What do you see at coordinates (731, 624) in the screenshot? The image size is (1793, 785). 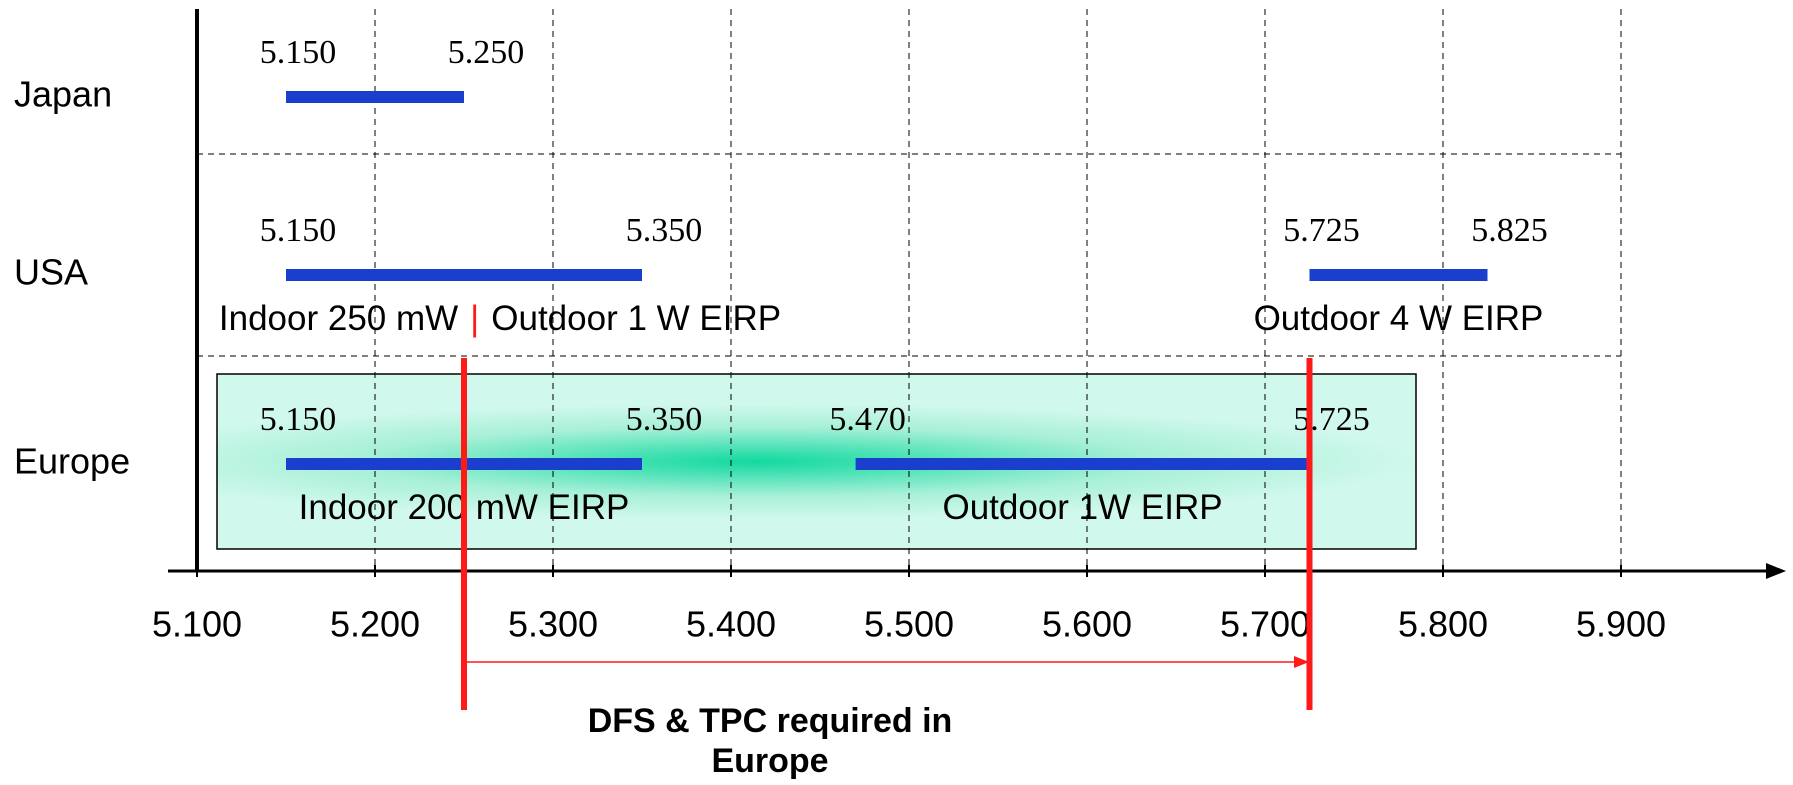 I see `x-tick-label: 5.400` at bounding box center [731, 624].